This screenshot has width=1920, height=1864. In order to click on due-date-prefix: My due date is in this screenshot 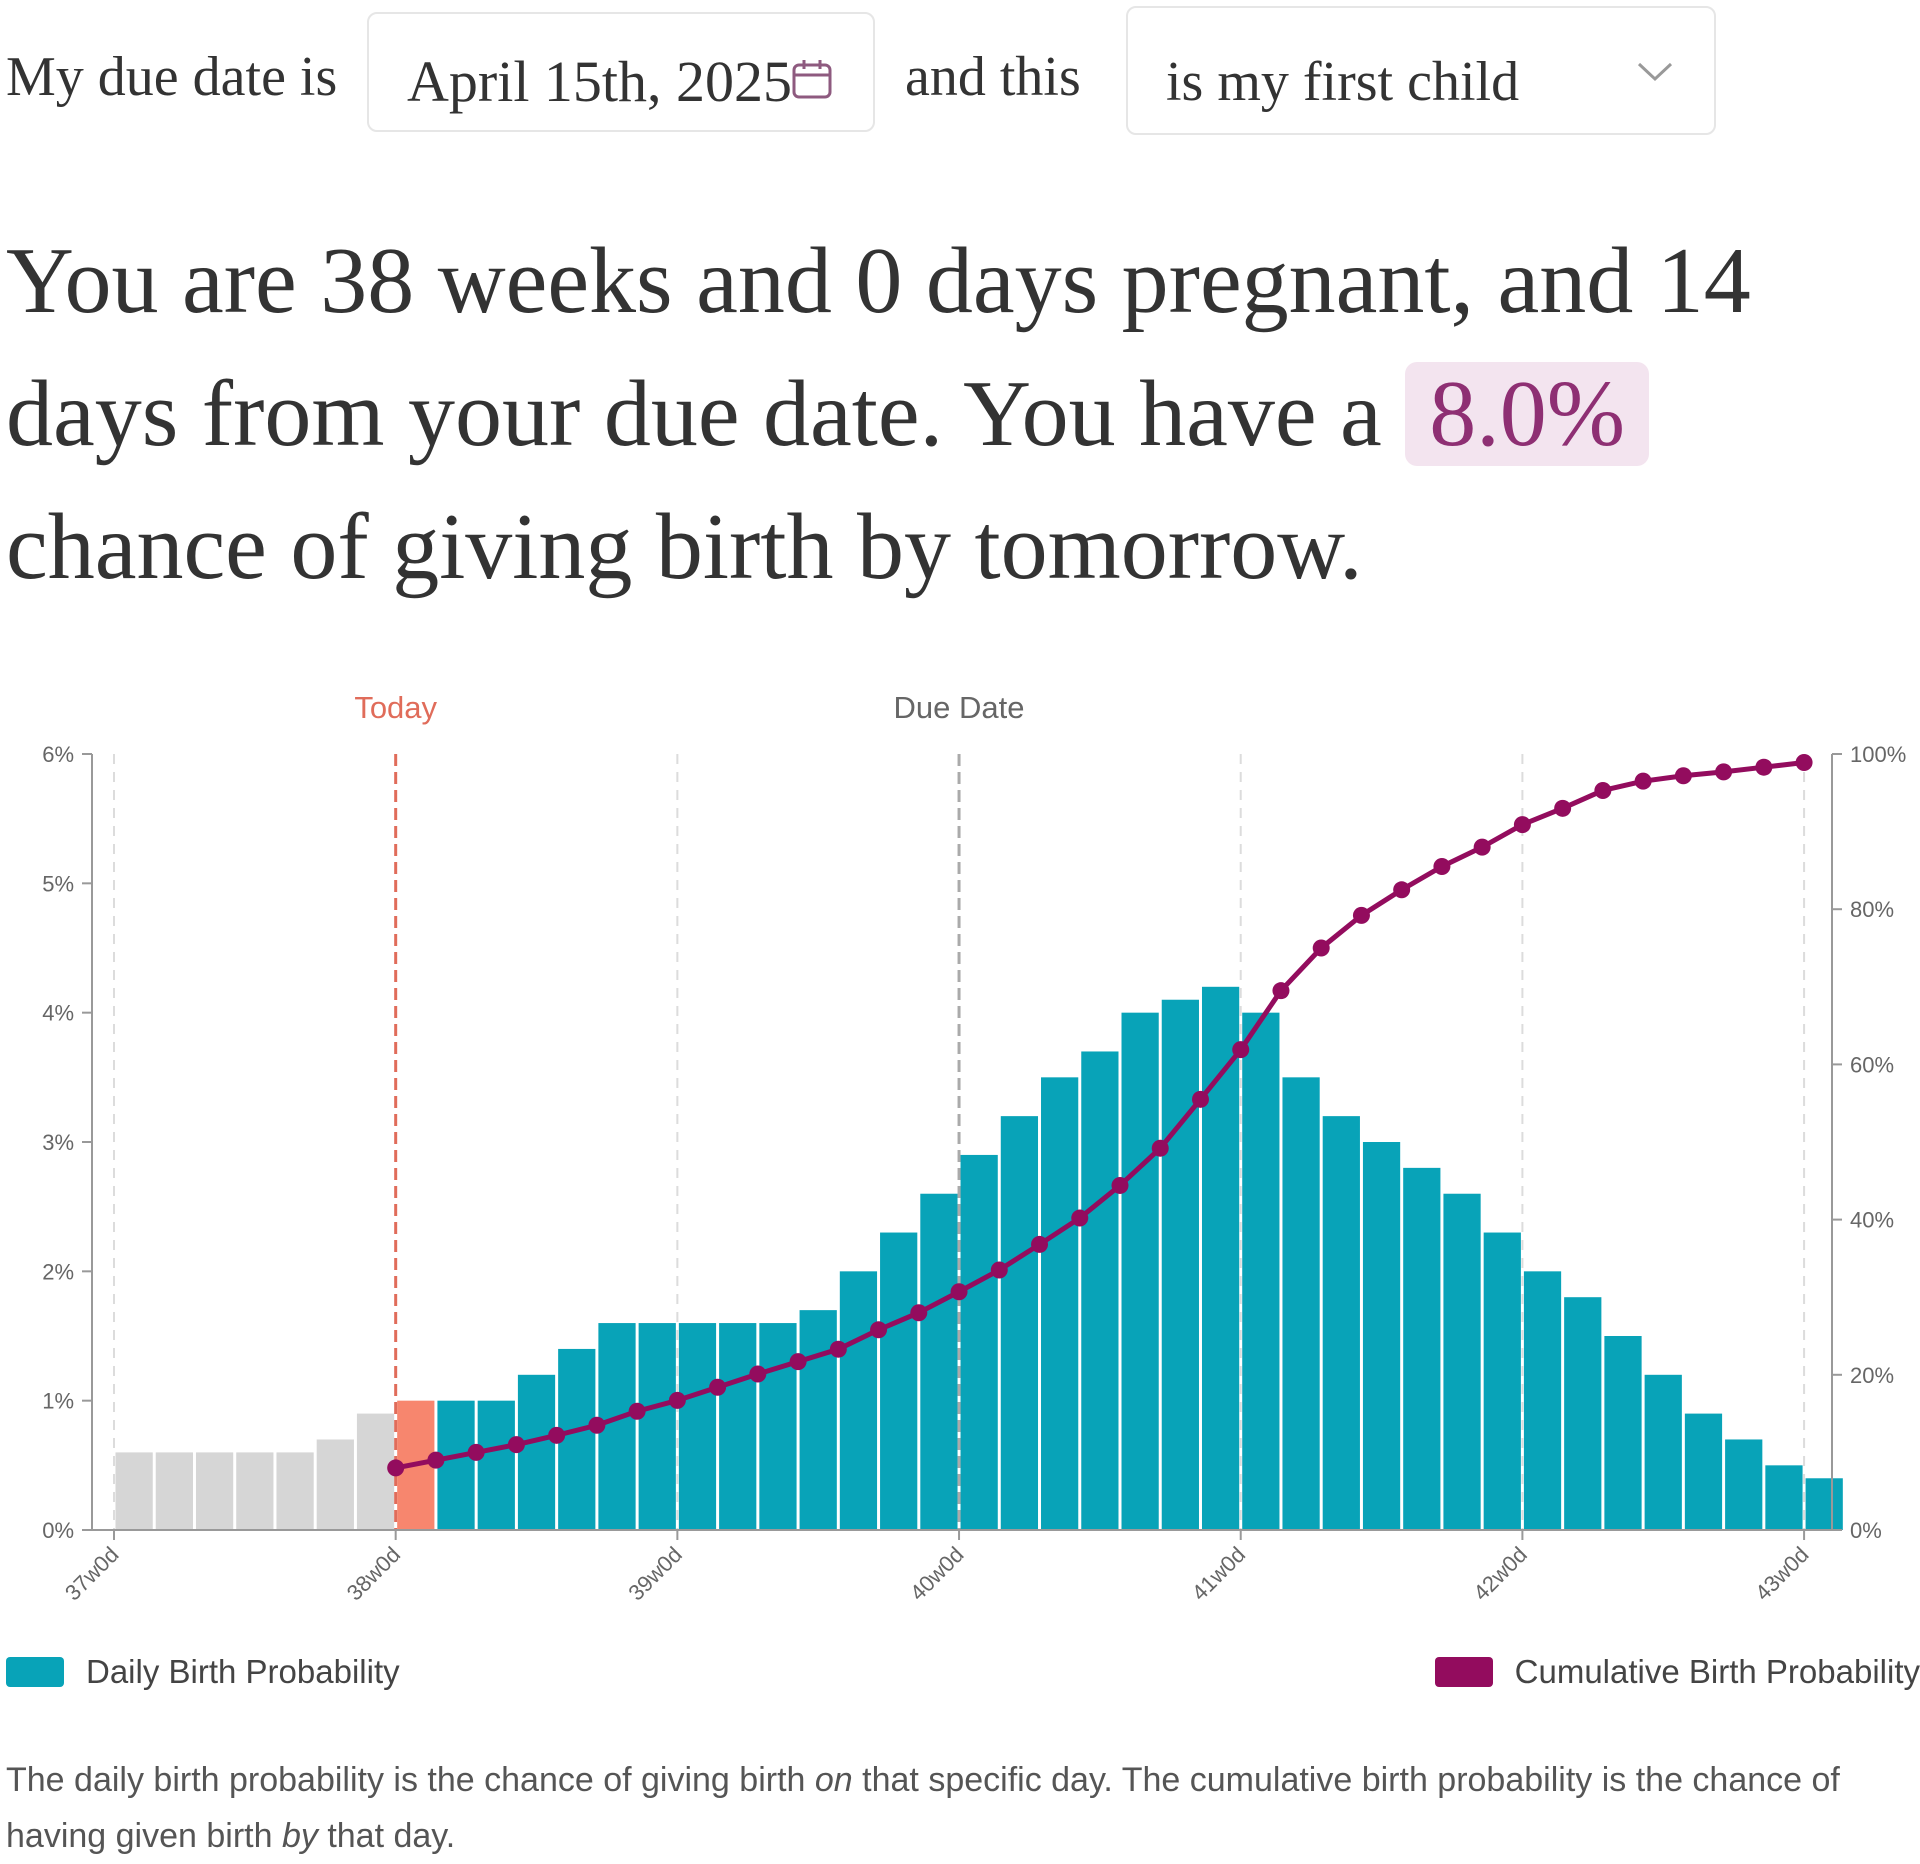, I will do `click(172, 77)`.